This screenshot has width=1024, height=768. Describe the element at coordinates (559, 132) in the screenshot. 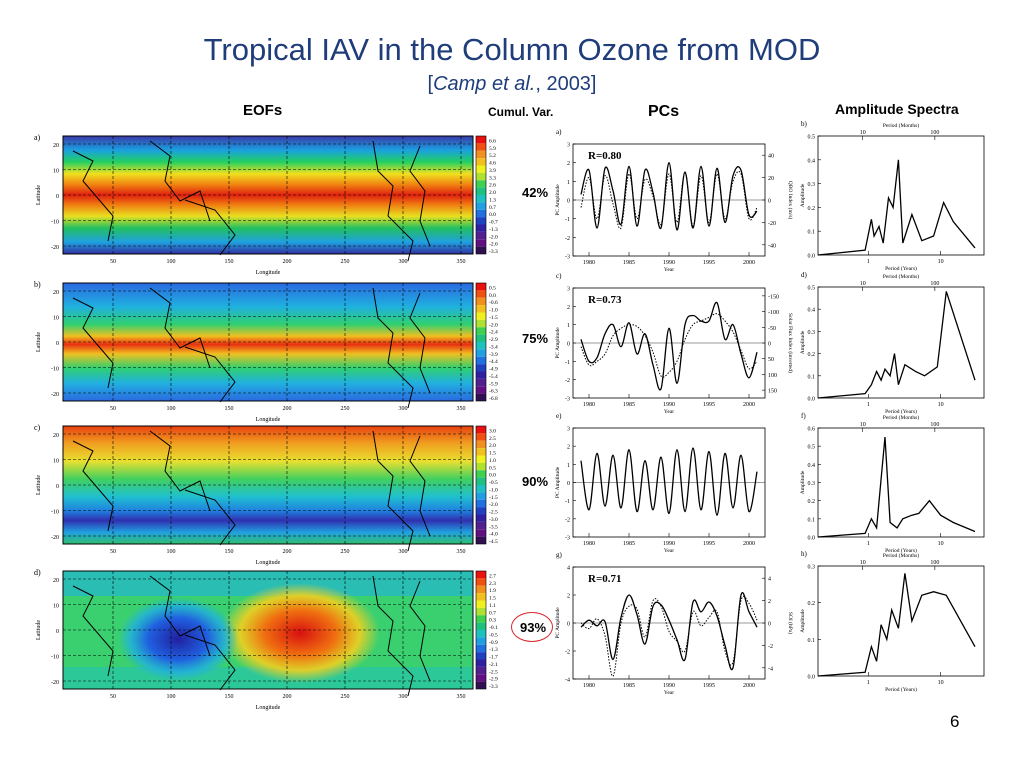

I see `panel-label: a)` at that location.